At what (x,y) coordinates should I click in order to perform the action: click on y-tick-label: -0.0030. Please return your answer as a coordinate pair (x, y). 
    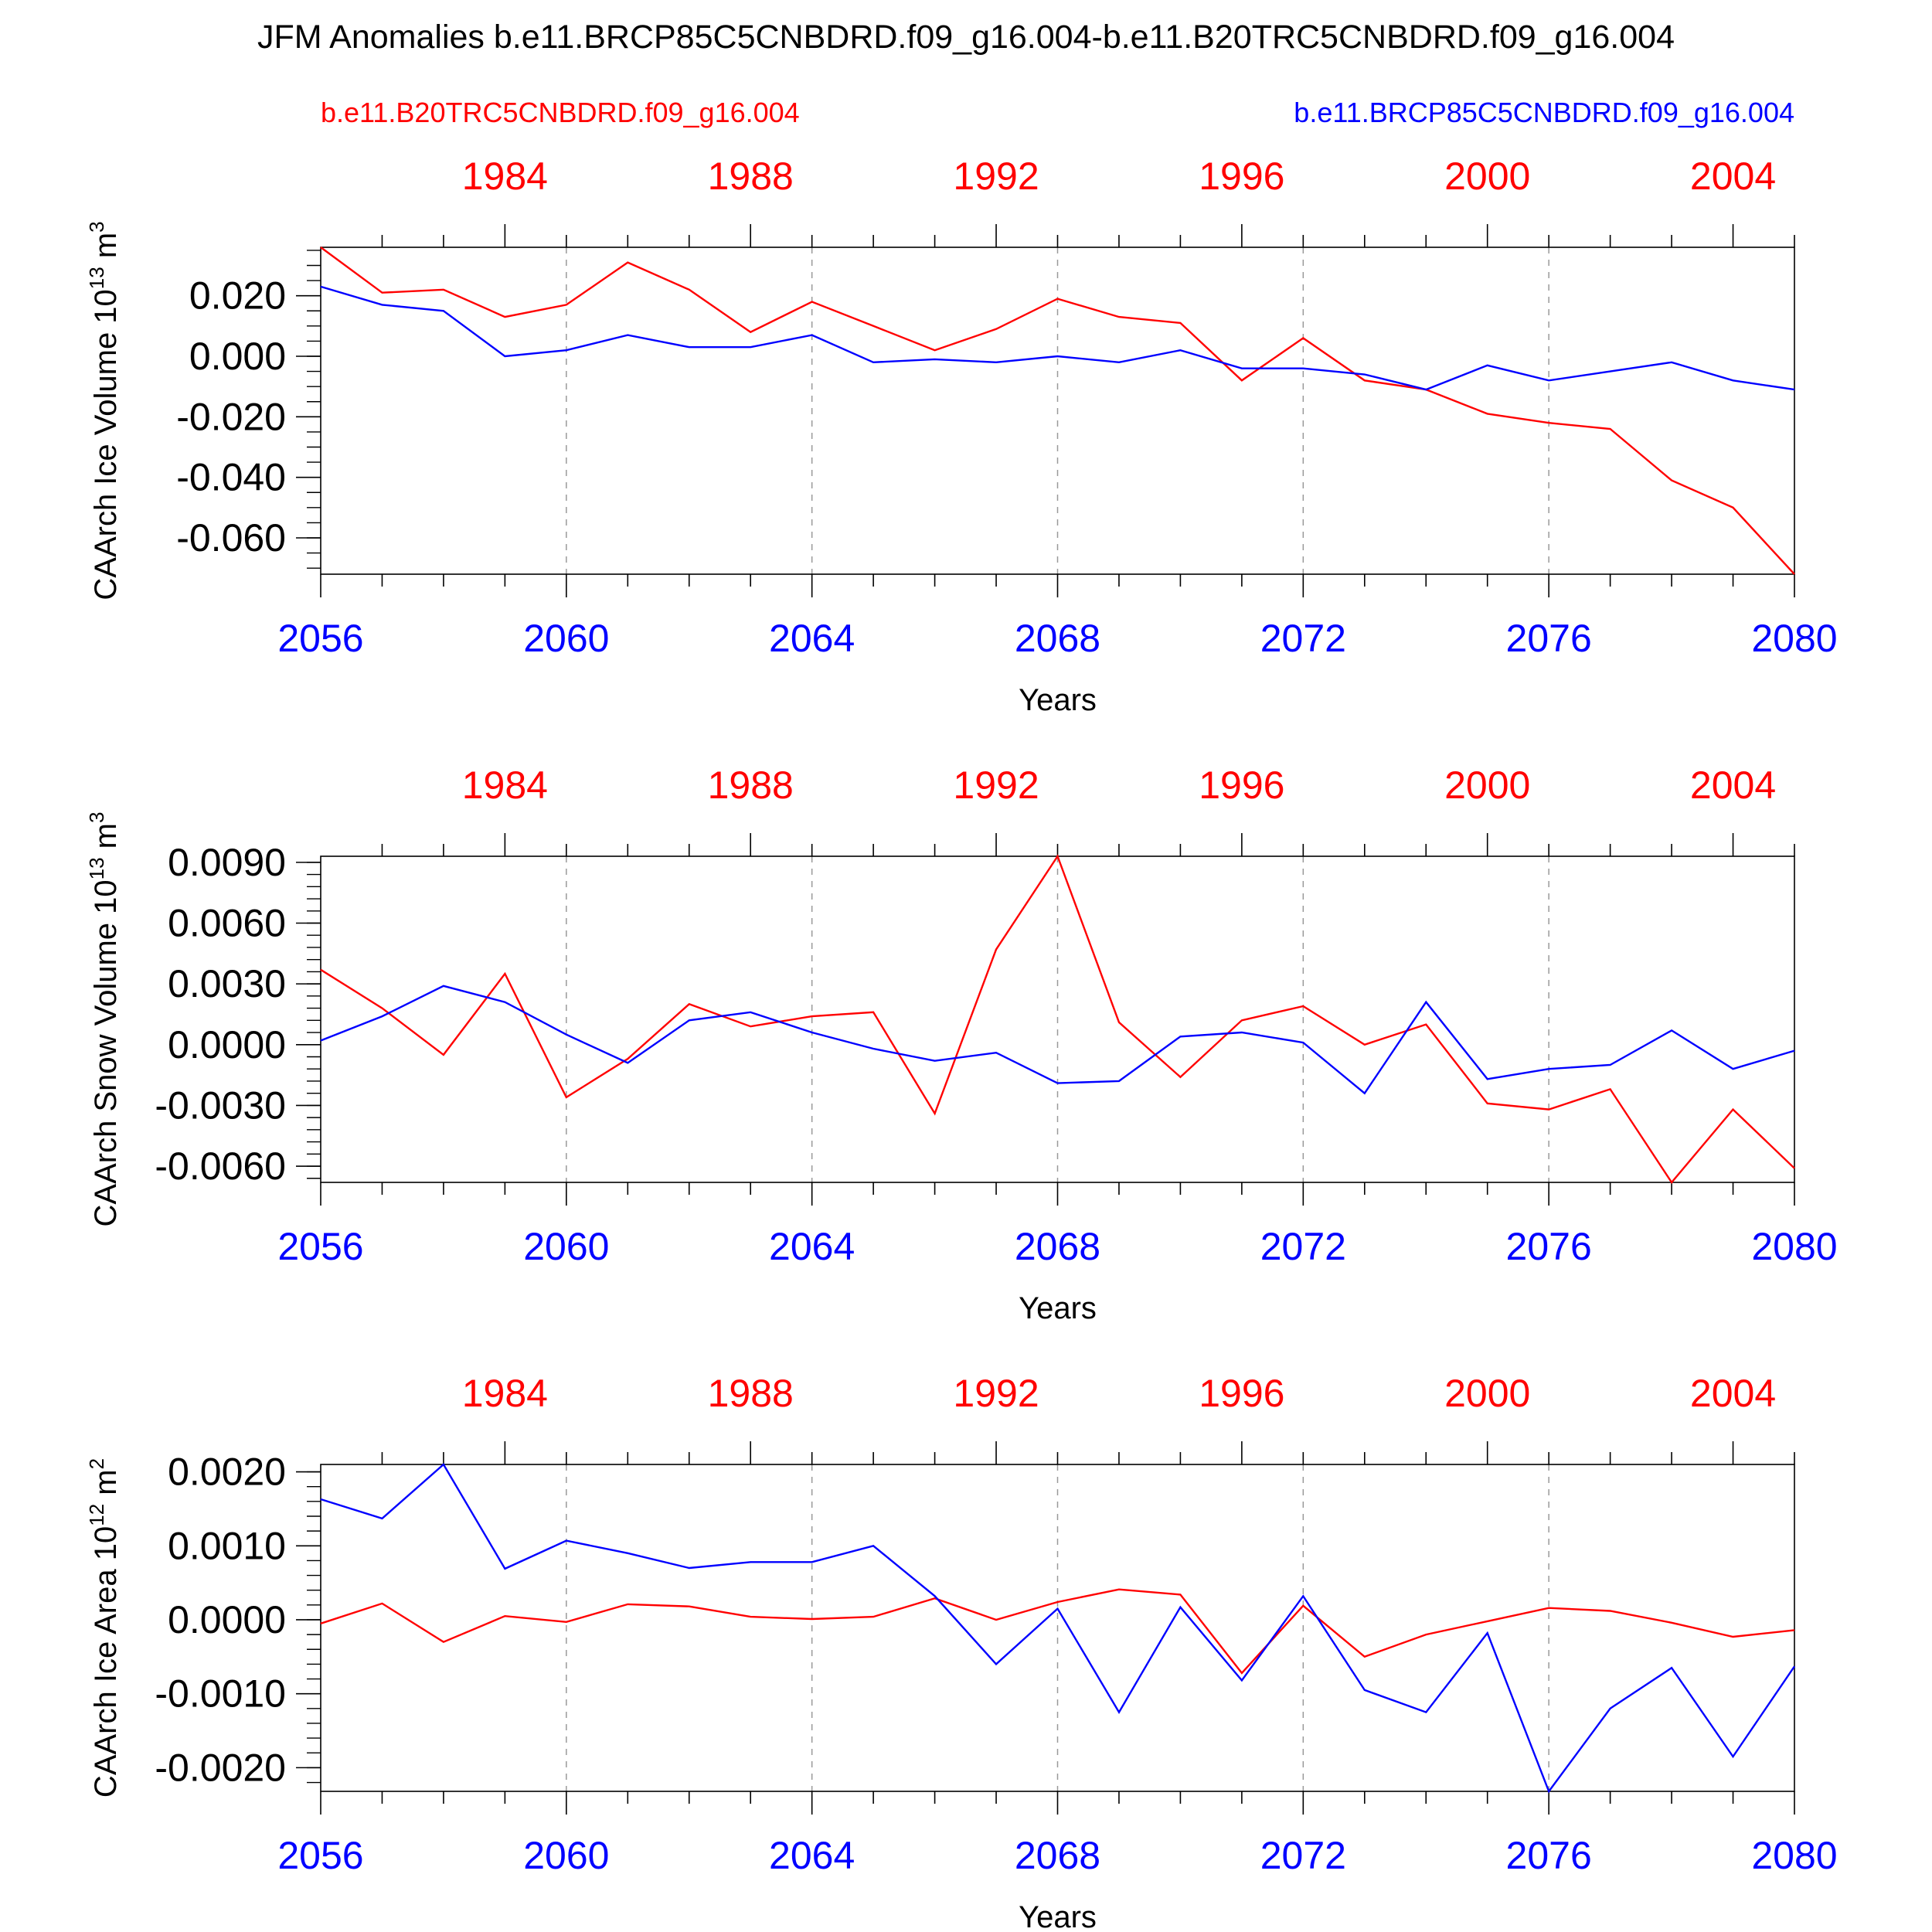
    Looking at the image, I should click on (221, 1105).